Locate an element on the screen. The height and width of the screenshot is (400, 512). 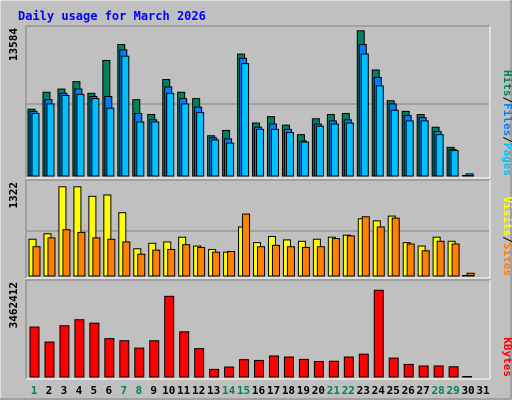
x-label-day-18: 18 is located at coordinates (288, 390).